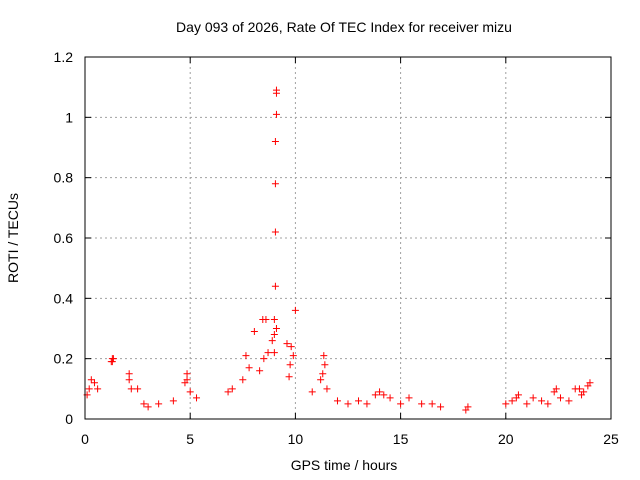 The height and width of the screenshot is (480, 640). Describe the element at coordinates (69, 117) in the screenshot. I see `y-tick-label: 1` at that location.